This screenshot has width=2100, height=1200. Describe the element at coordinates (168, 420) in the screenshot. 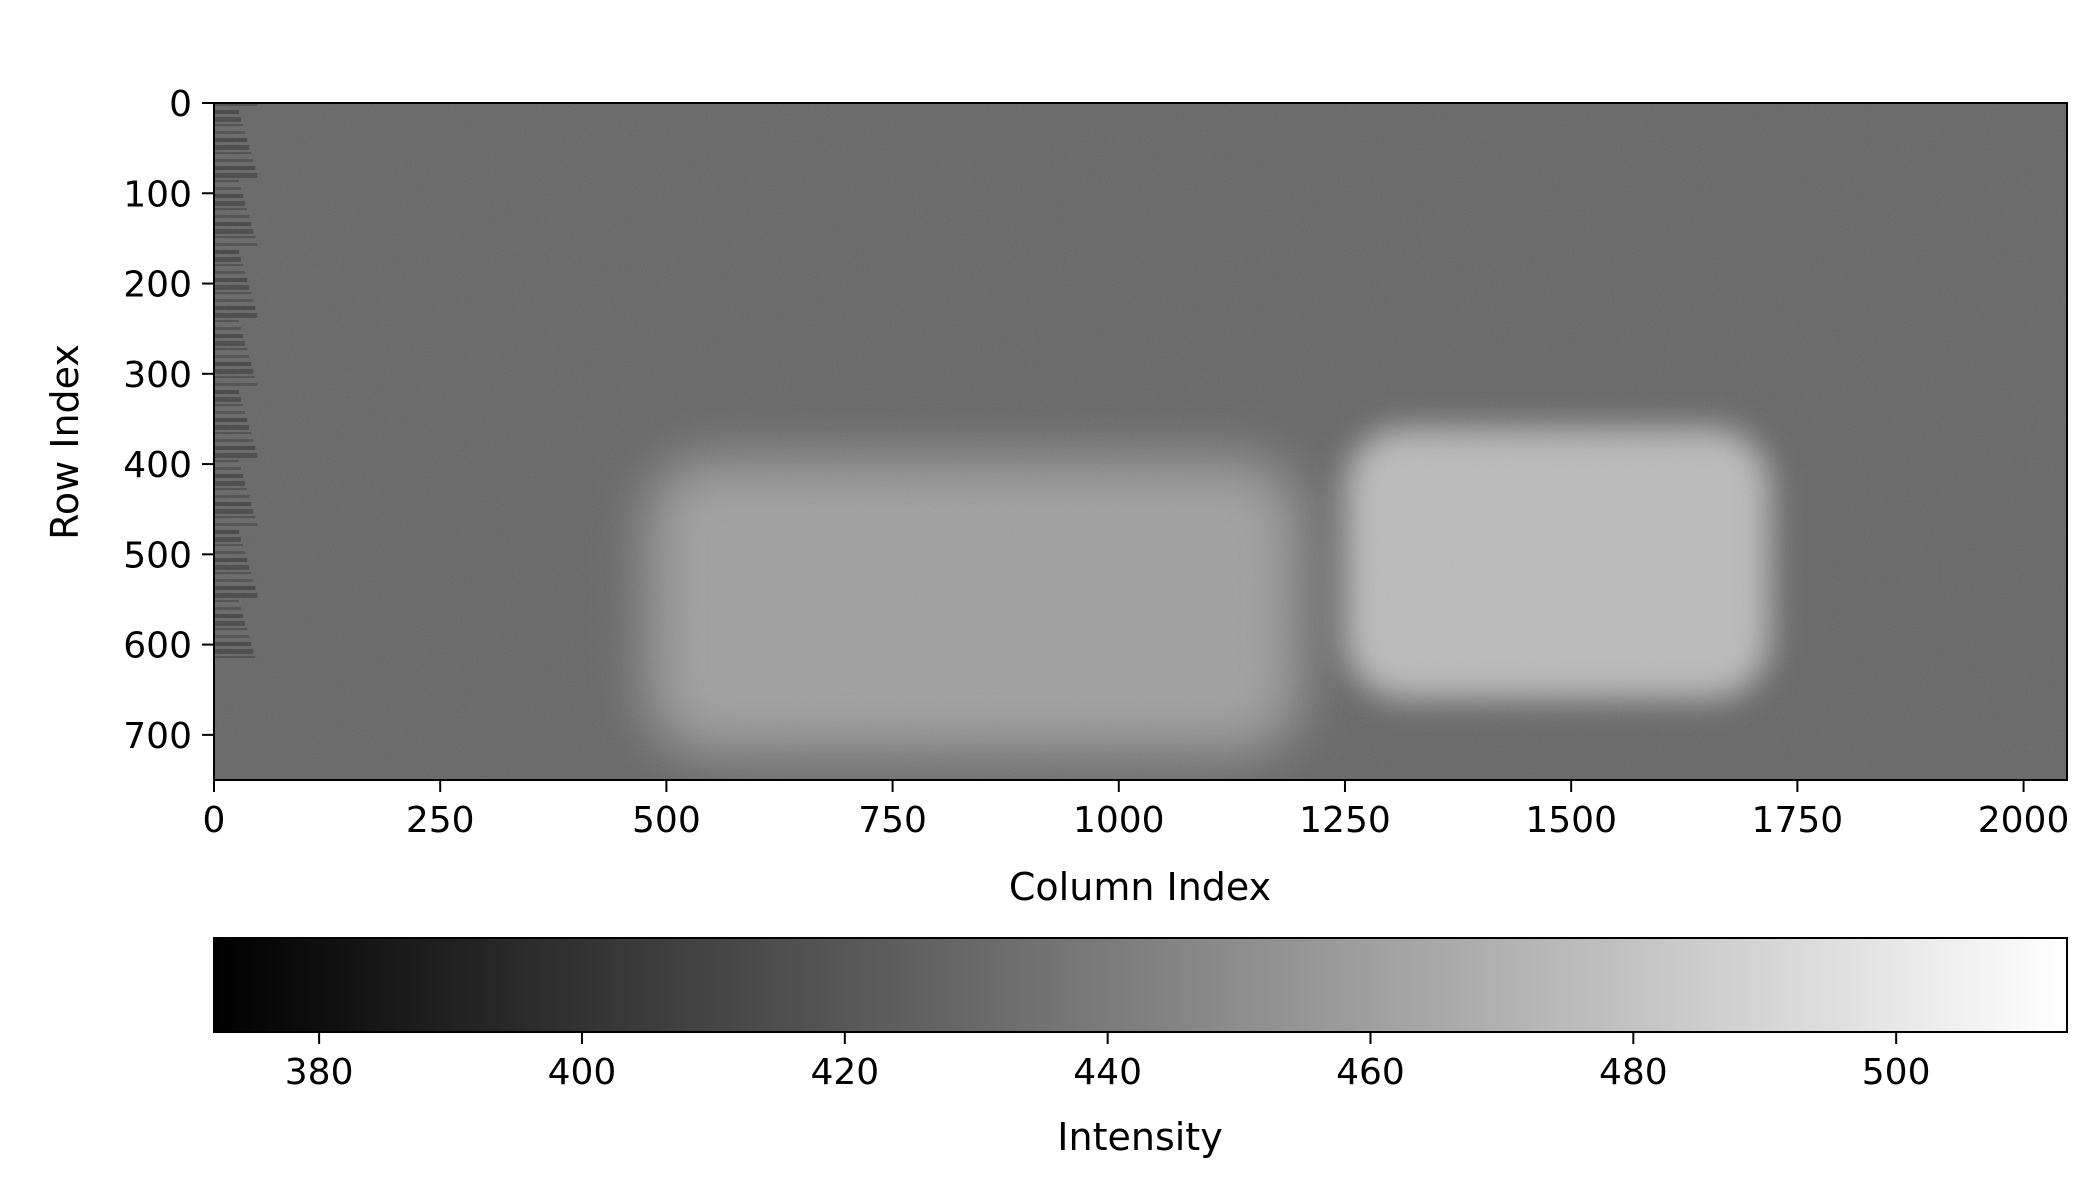

I see `y-axis-ticks: 0 100 200 300 400 500 600 700` at that location.